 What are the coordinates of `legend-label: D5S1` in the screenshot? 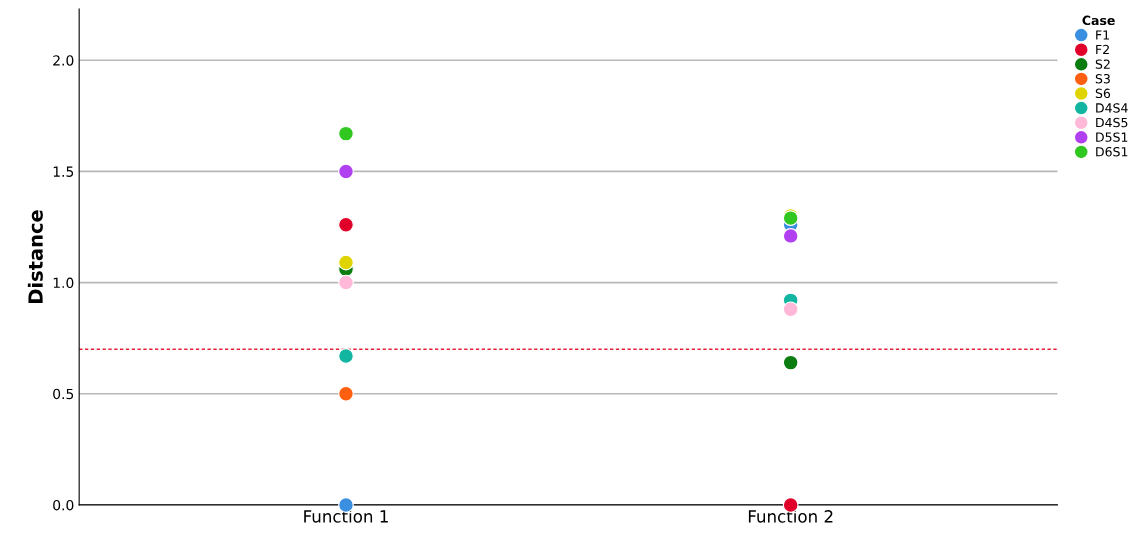 It's located at (1112, 137).